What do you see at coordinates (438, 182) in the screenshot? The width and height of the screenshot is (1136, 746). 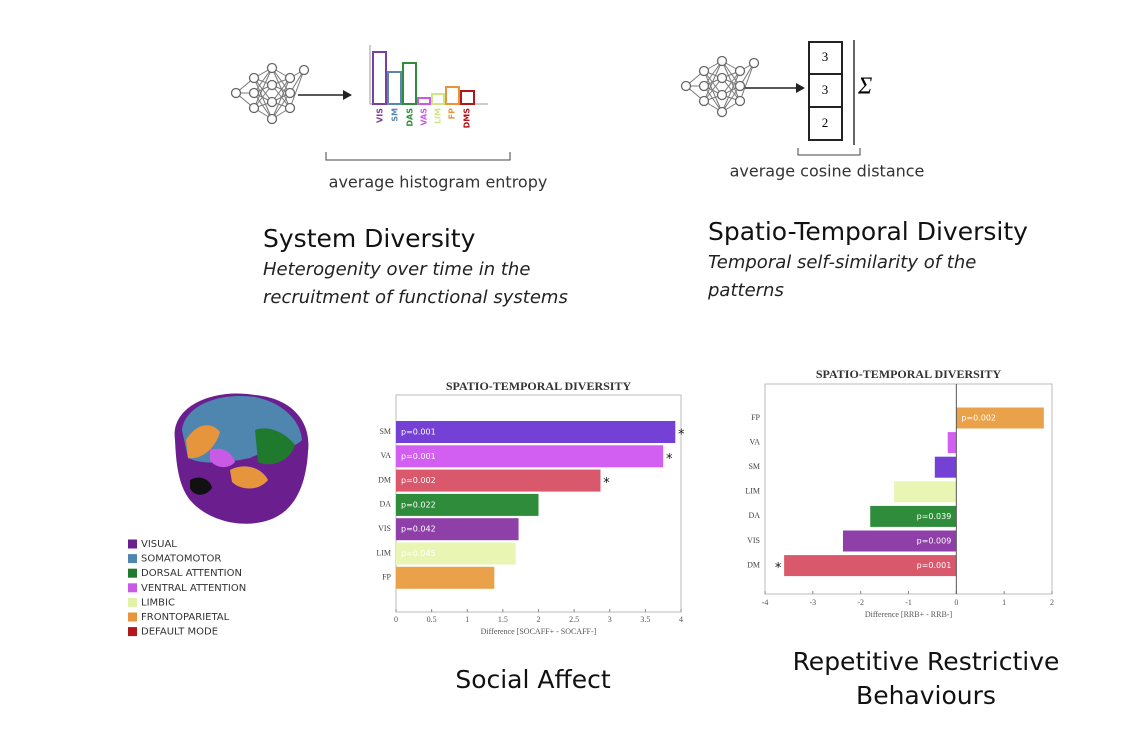 I see `caption: average histogram entropy` at bounding box center [438, 182].